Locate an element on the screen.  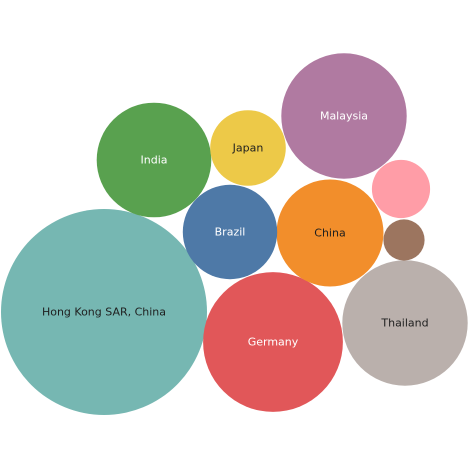
bubble-brazil is located at coordinates (230, 232).